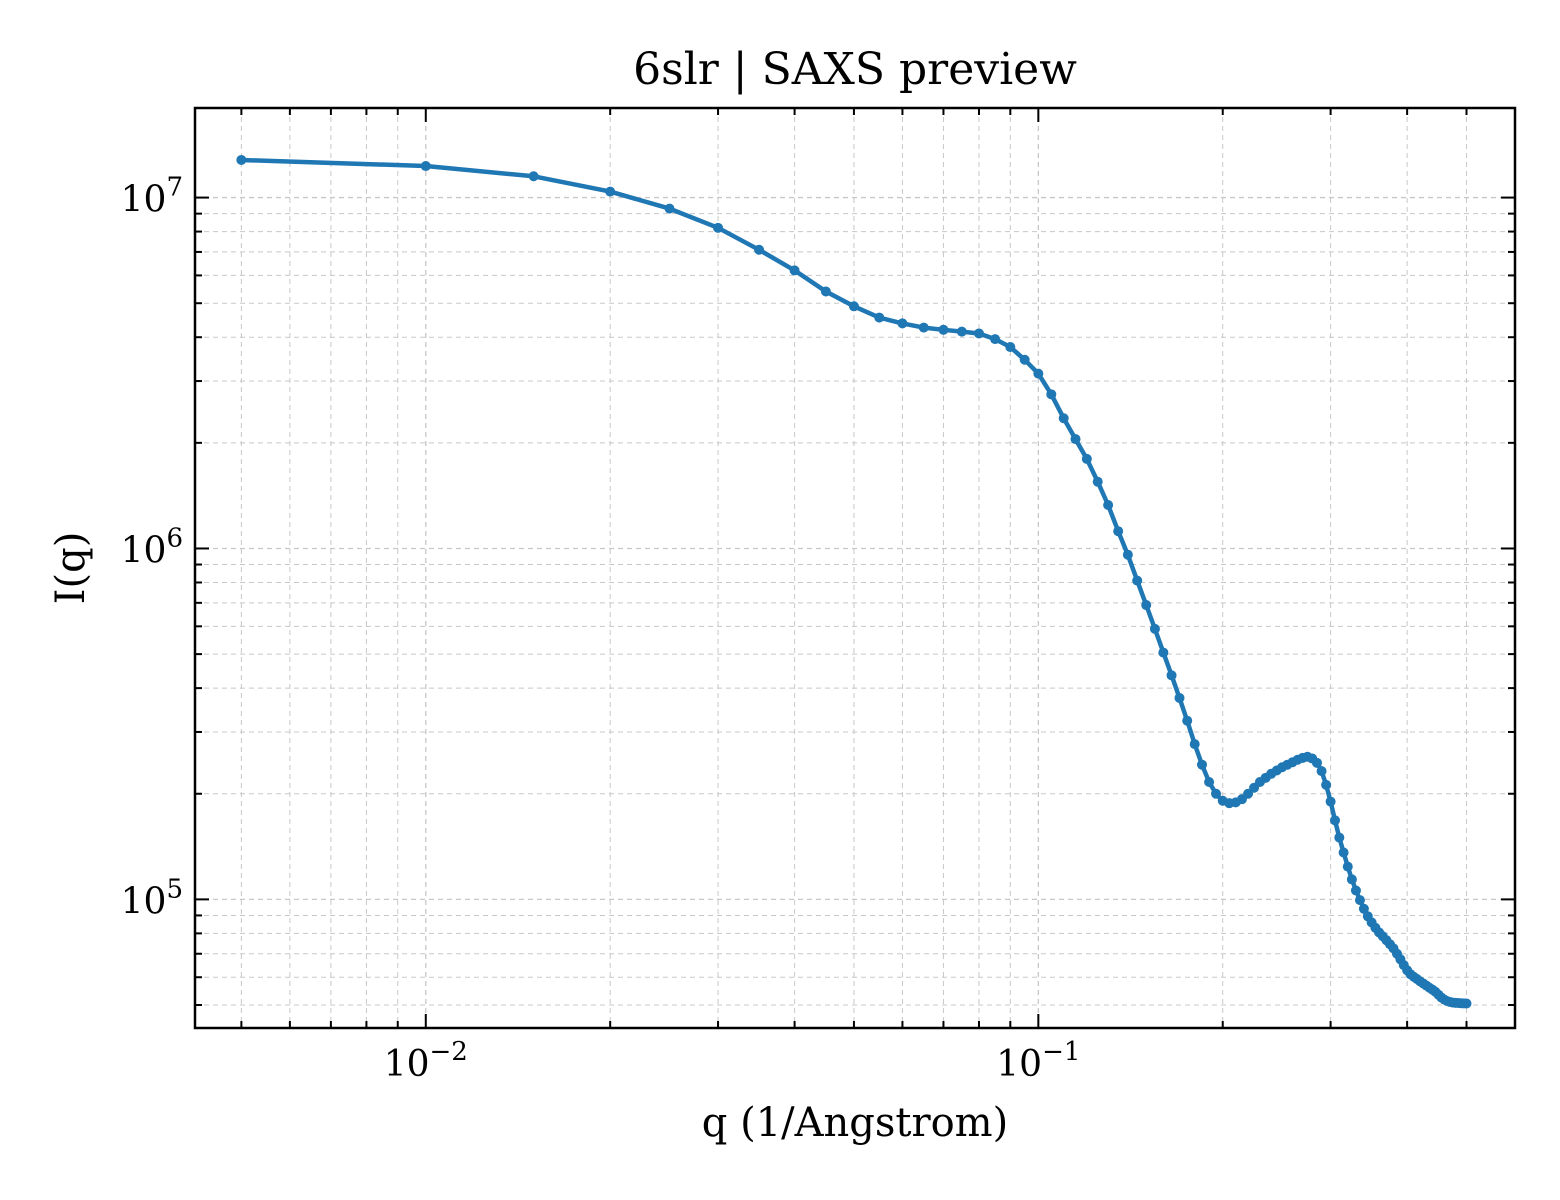 The width and height of the screenshot is (1560, 1200). What do you see at coordinates (1038, 1061) in the screenshot?
I see `x-tick-label: 10⁻¹` at bounding box center [1038, 1061].